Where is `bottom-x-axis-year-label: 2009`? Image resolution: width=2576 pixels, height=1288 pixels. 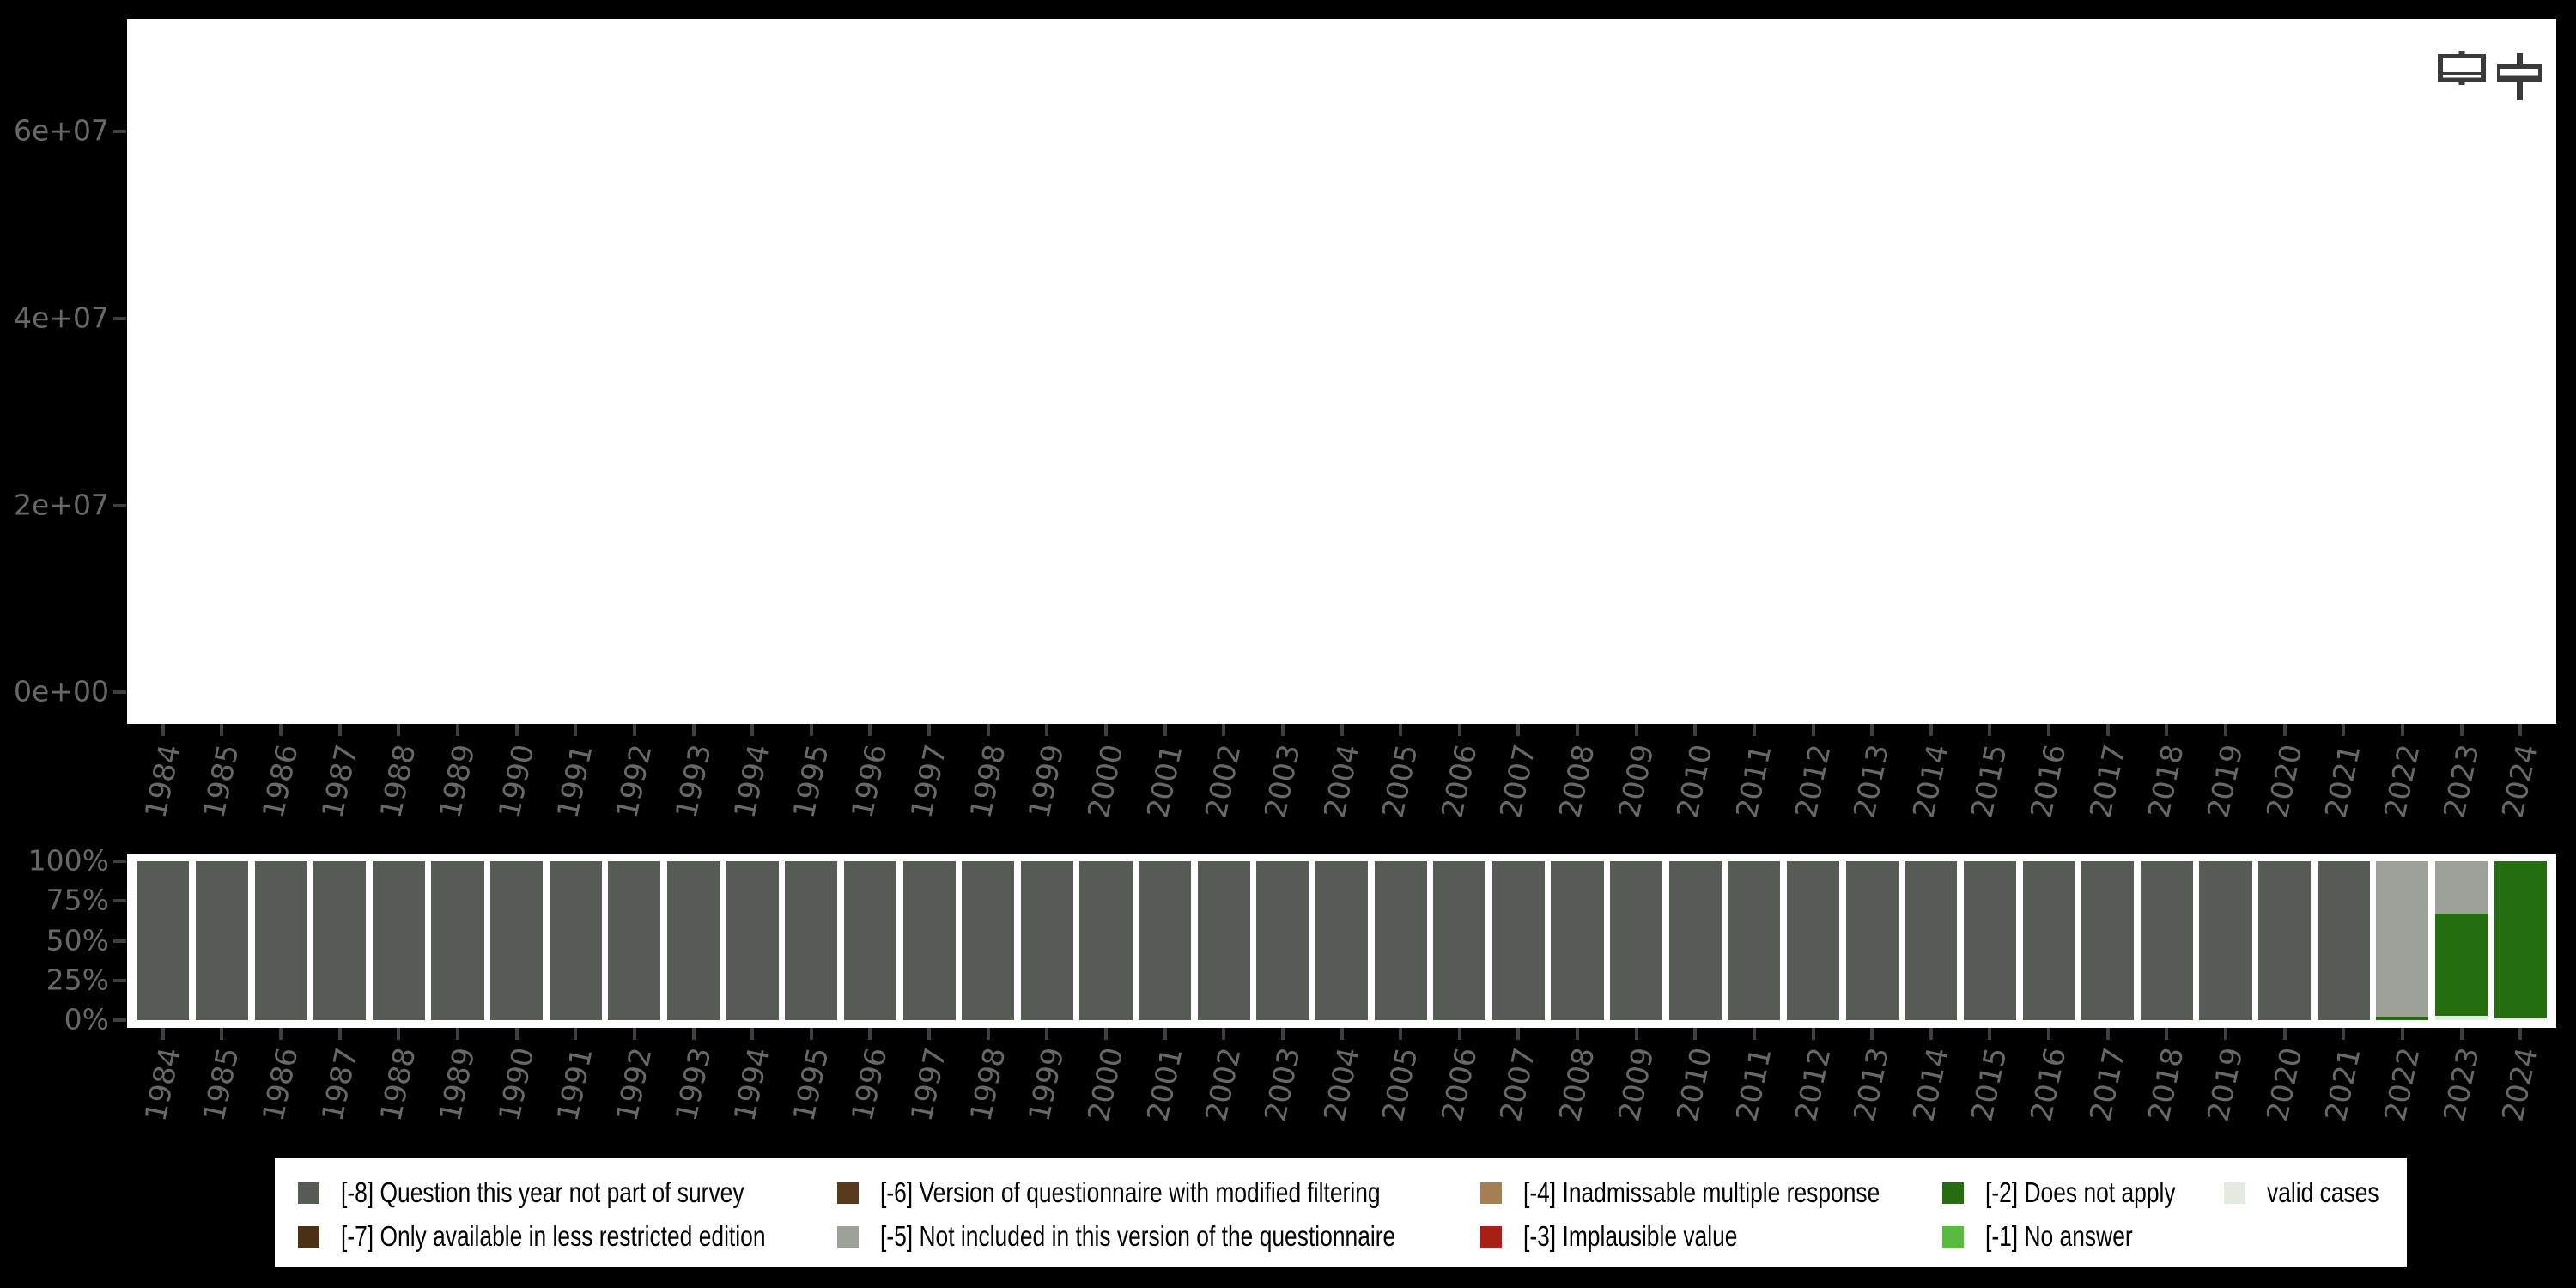
bottom-x-axis-year-label: 2009 is located at coordinates (1637, 1085).